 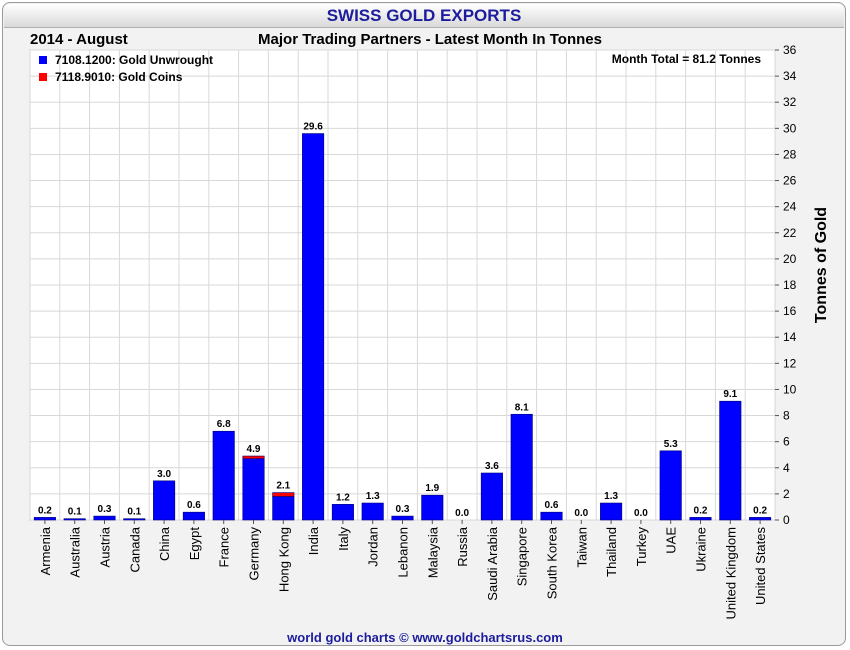 What do you see at coordinates (79, 39) in the screenshot?
I see `period-label: 2014 - August` at bounding box center [79, 39].